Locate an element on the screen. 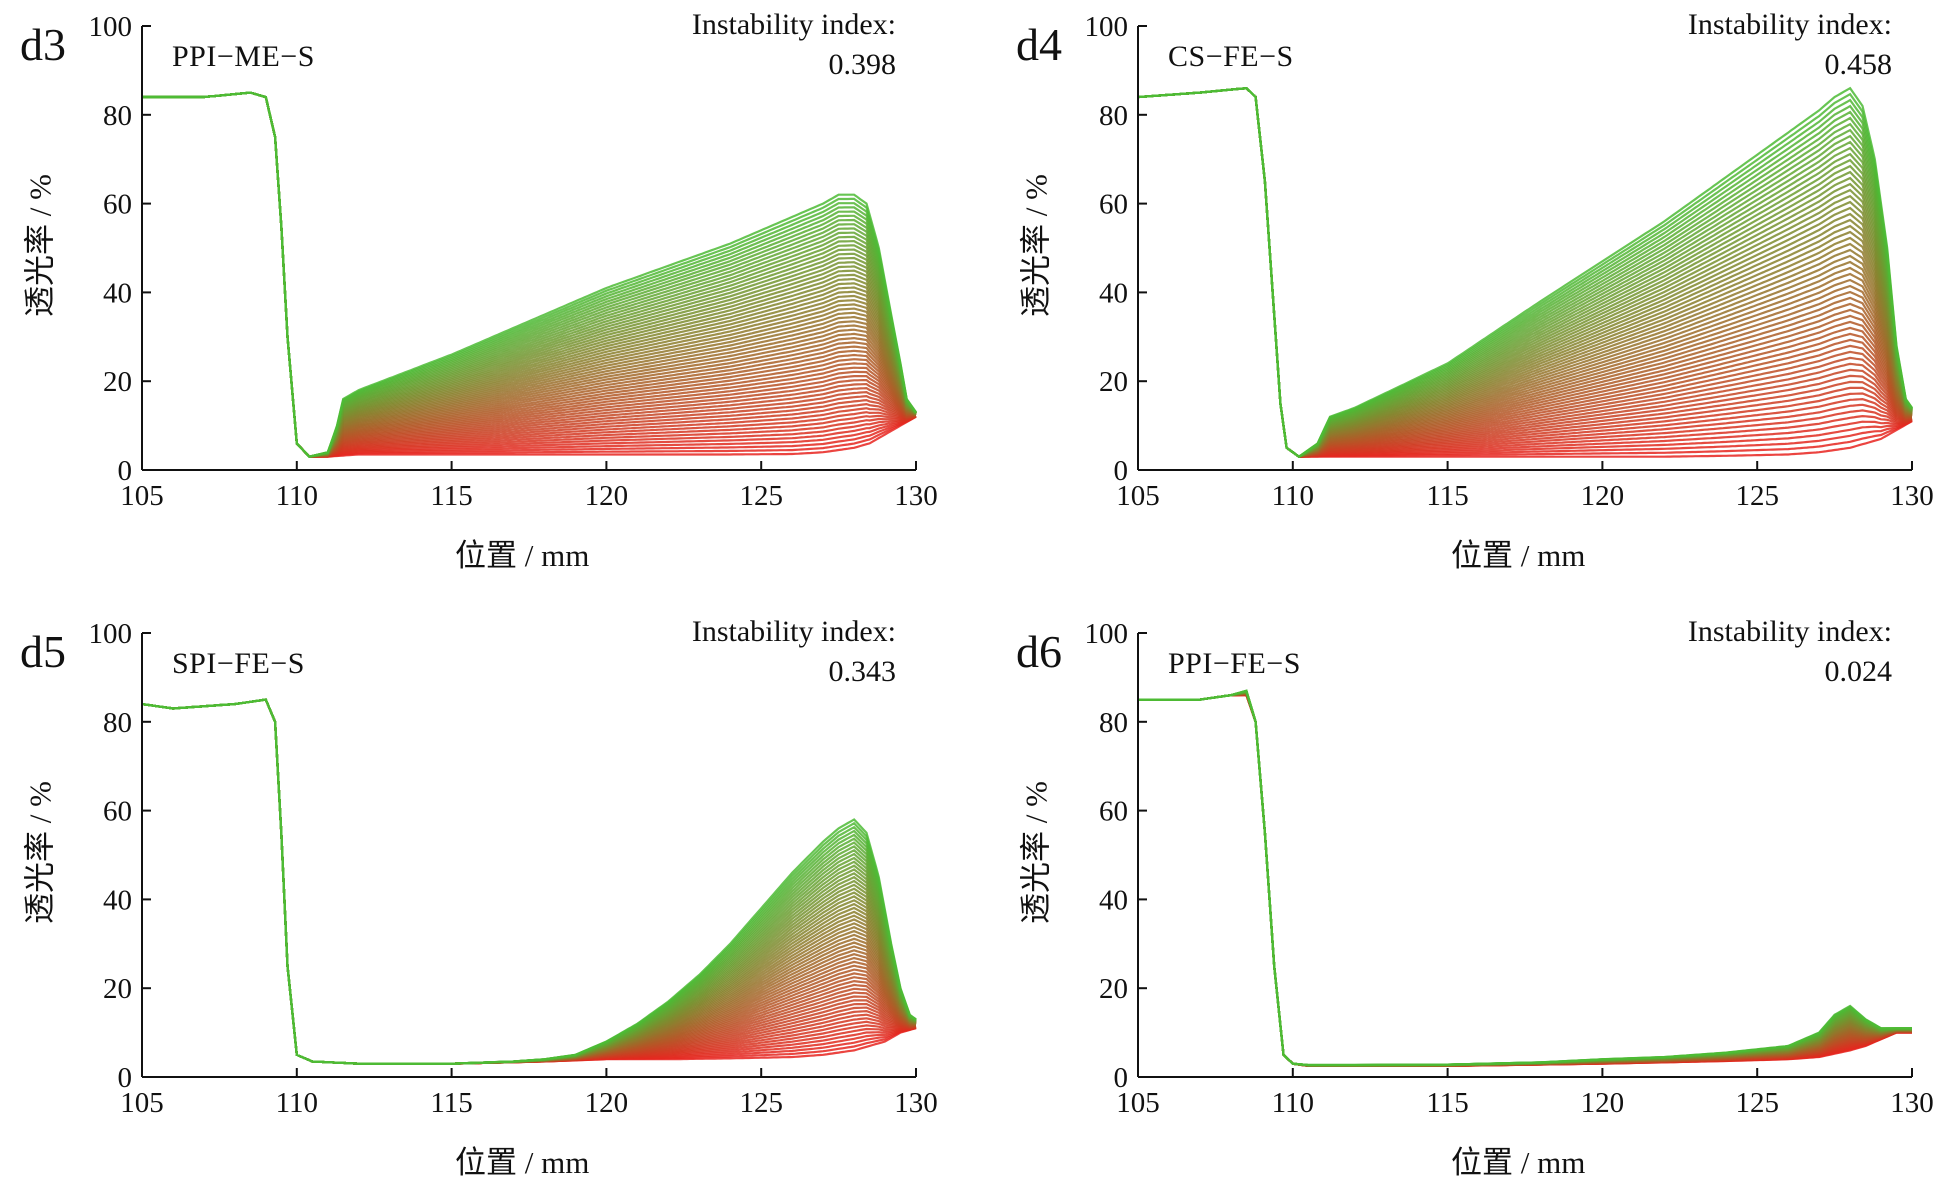  sample-name: PPI−FE−S is located at coordinates (1234, 663).